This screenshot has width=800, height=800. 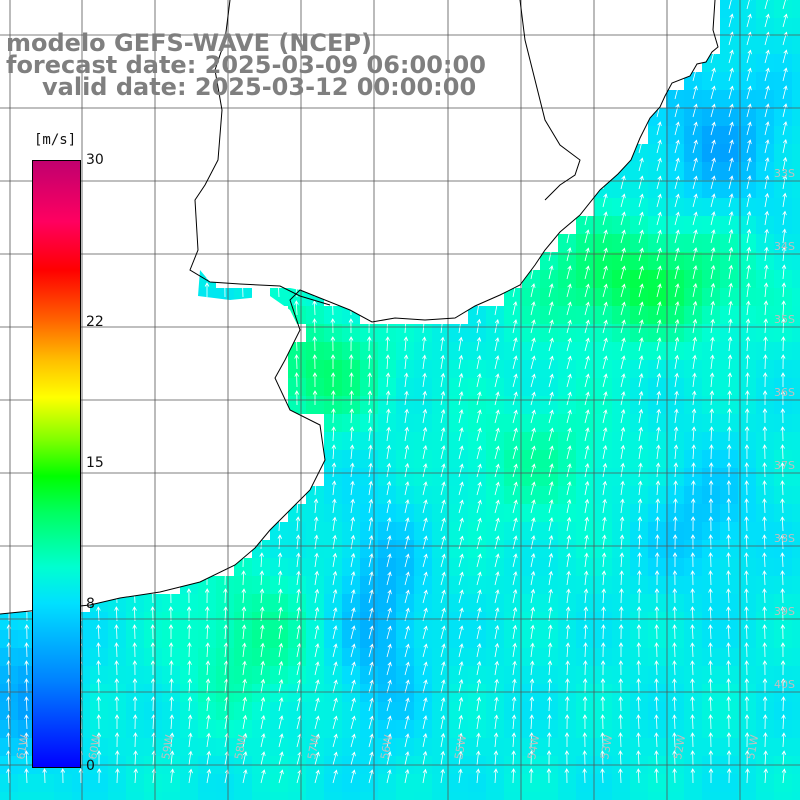 I want to click on lat-label: 39S, so click(x=784, y=611).